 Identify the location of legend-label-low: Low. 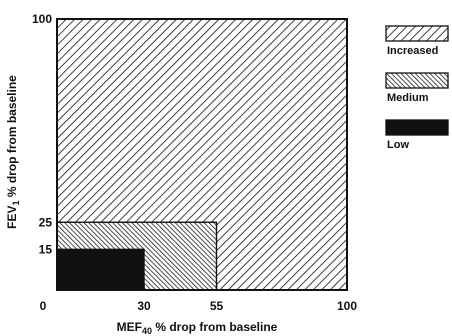
(398, 145).